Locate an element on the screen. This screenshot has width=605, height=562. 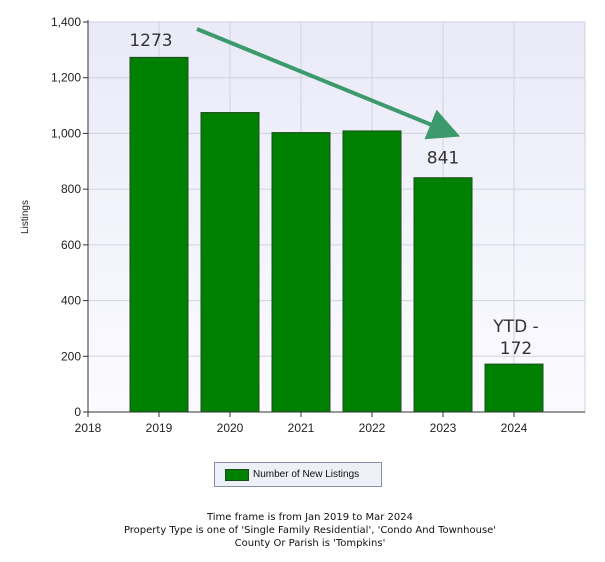
x-tick-label: 2023 is located at coordinates (443, 428).